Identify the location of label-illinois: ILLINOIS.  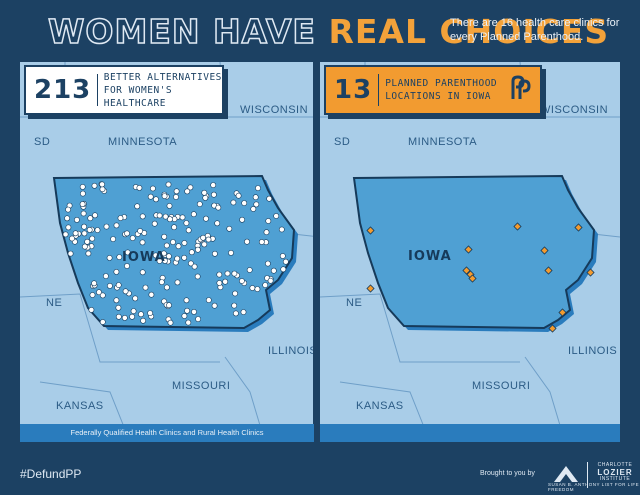
(293, 351).